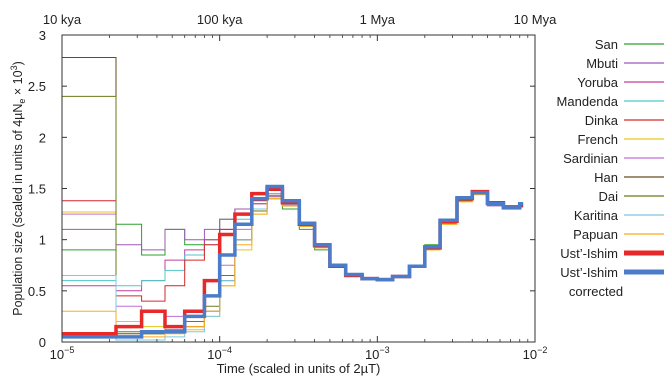 The image size is (668, 388). I want to click on legend-label-2: Yoruba, so click(597, 82).